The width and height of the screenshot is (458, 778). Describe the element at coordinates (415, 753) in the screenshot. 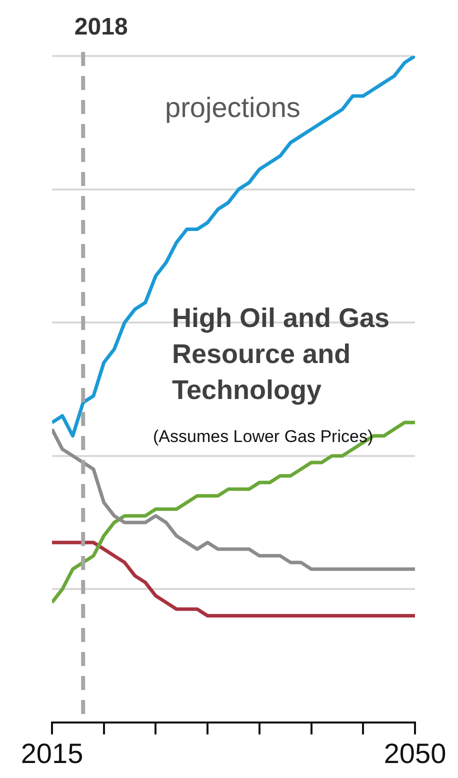

I see `x-tick-label: 2050` at that location.